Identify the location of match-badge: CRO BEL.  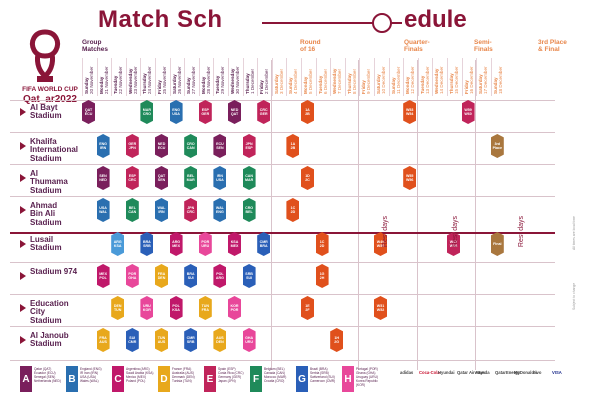
(249, 210).